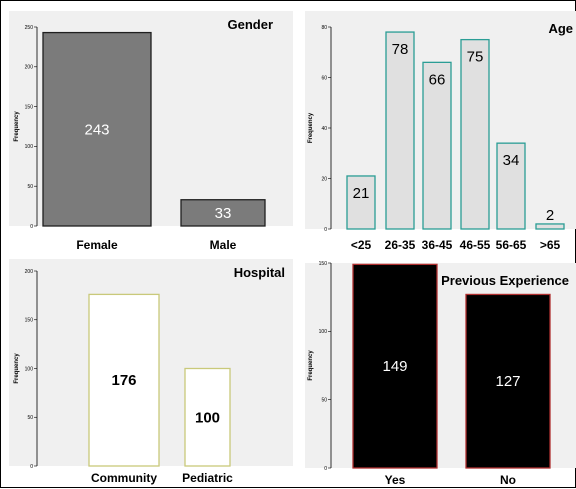  What do you see at coordinates (324, 179) in the screenshot?
I see `y-tick-label: 20` at bounding box center [324, 179].